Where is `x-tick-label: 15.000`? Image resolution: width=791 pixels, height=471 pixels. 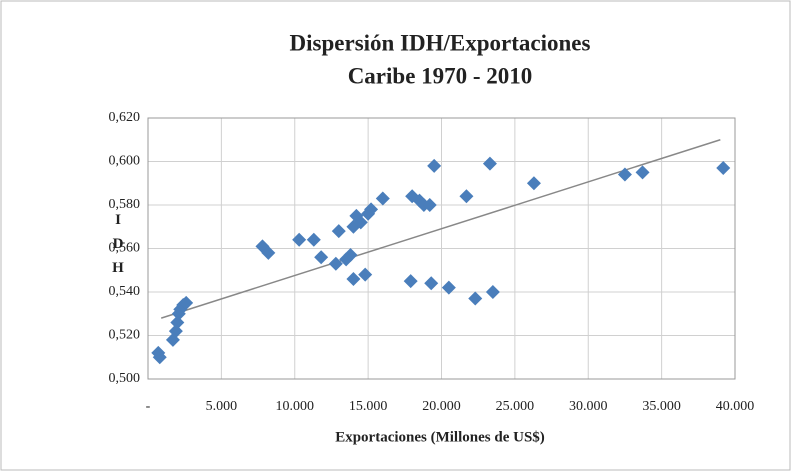 x-tick-label: 15.000 is located at coordinates (368, 406).